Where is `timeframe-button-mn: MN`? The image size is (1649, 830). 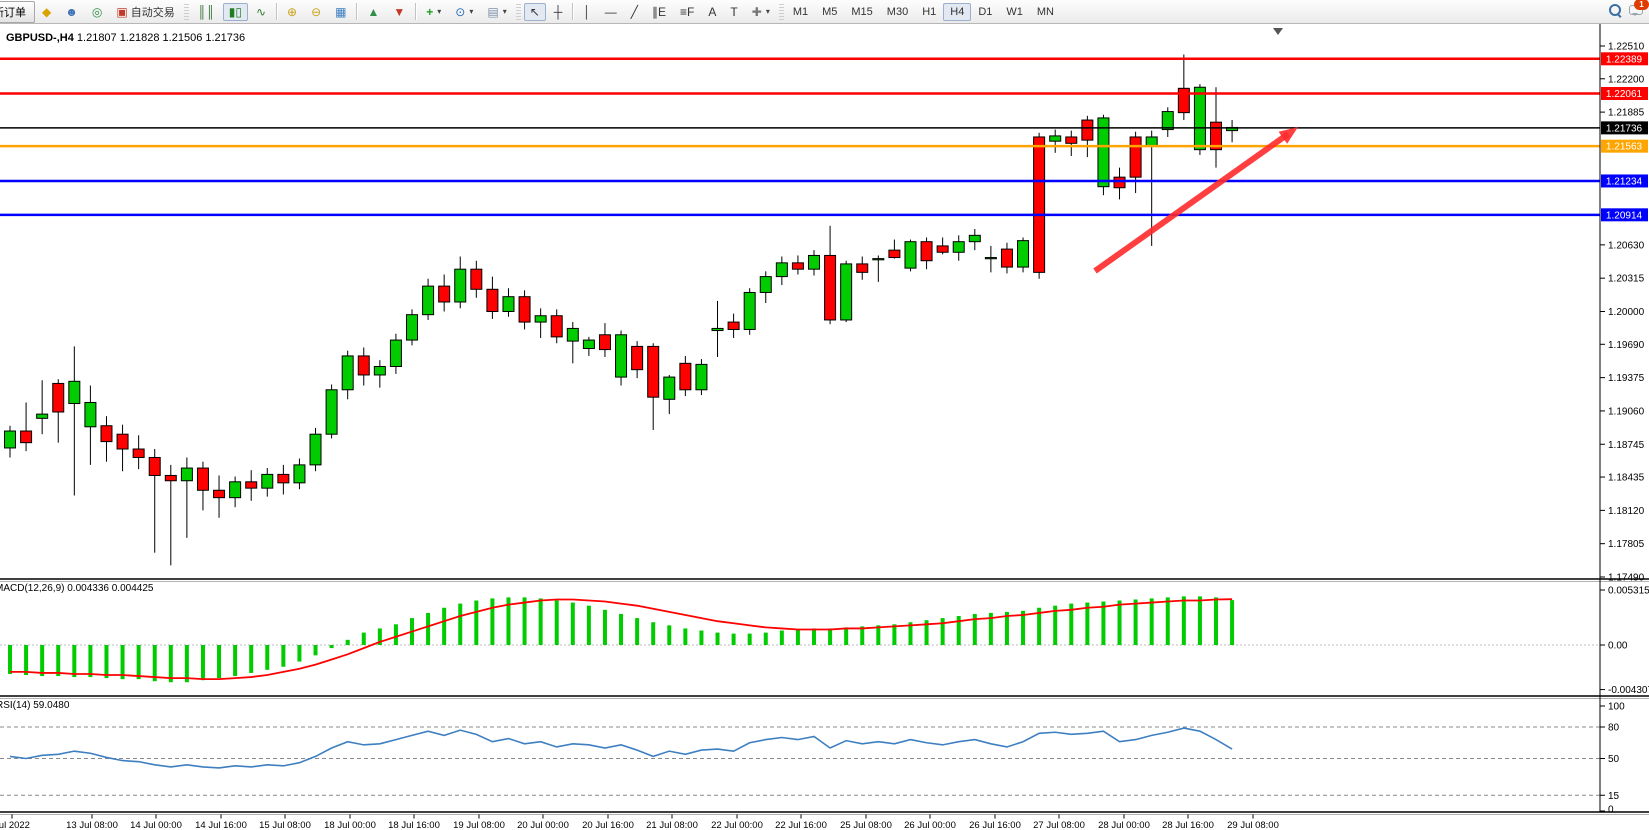
timeframe-button-mn: MN is located at coordinates (1045, 11).